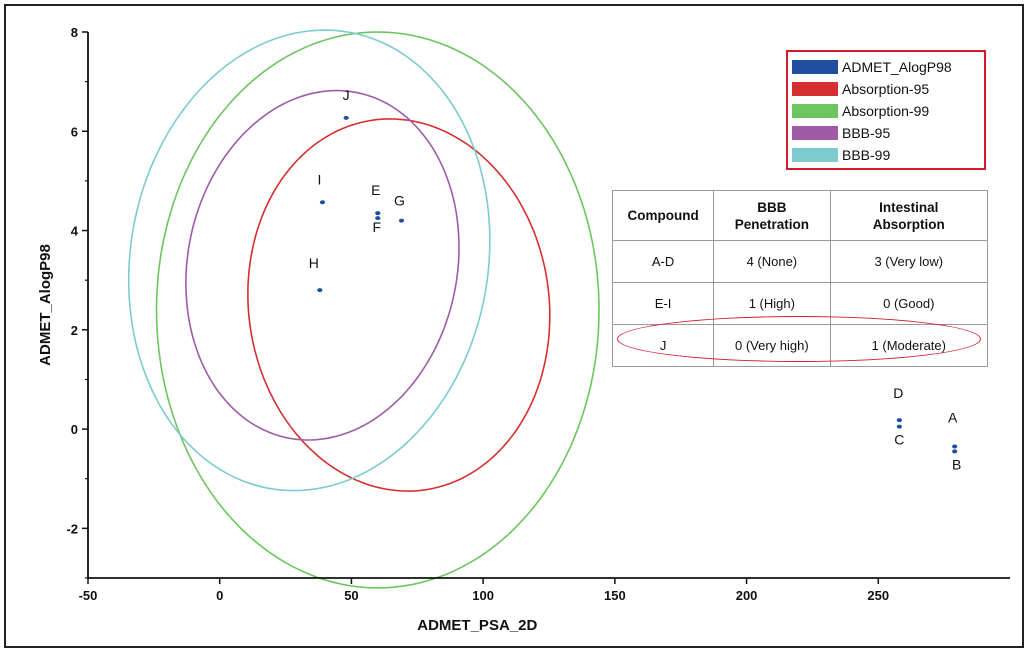 The image size is (1030, 654). I want to click on table-row: A-D 4 (None) 3 (Very low), so click(800, 261).